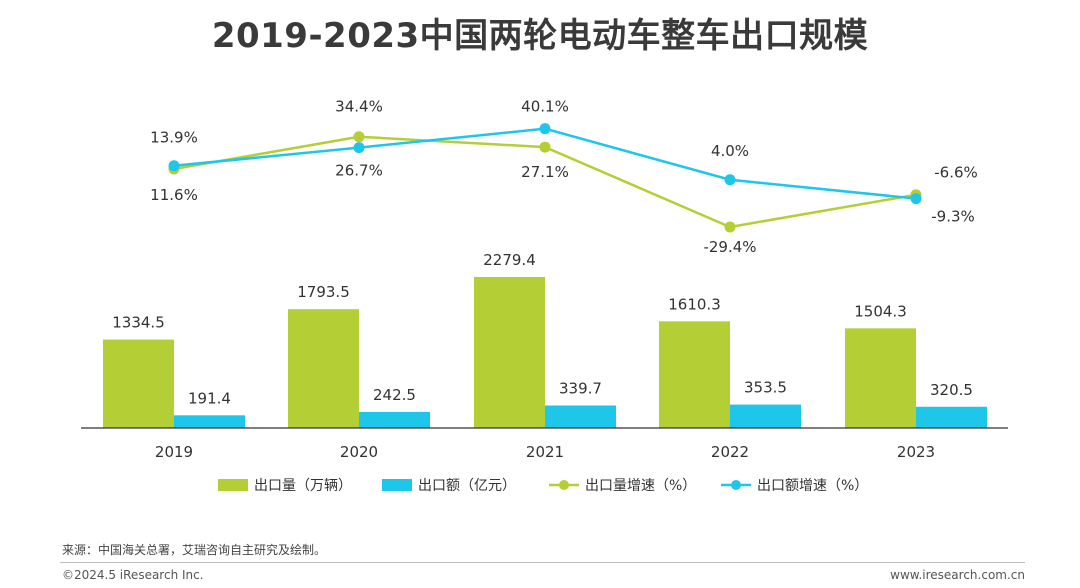  I want to click on x-tick-label-2020: 2020, so click(359, 452).